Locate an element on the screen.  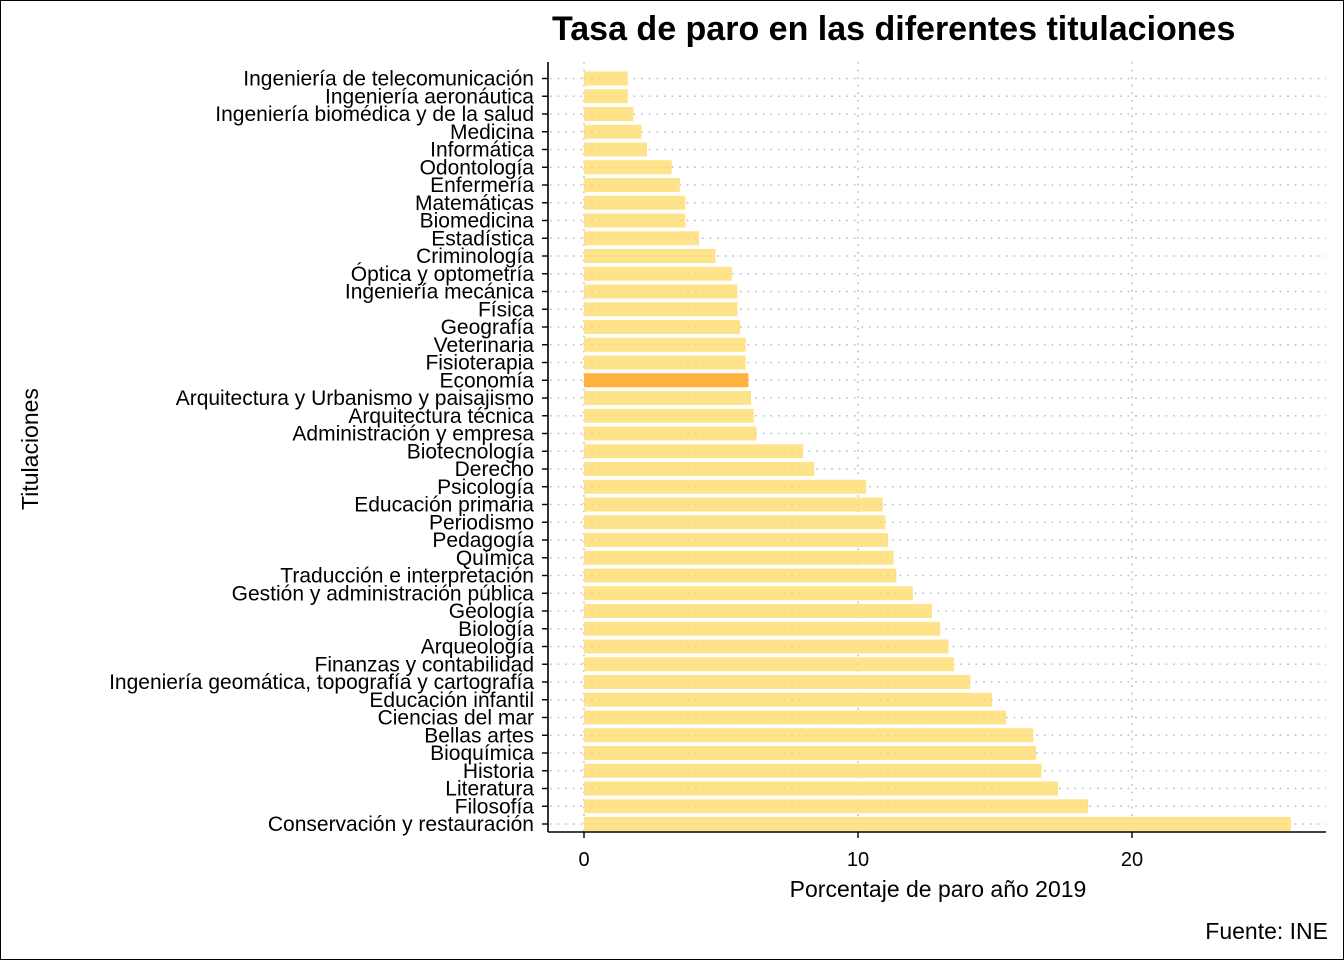
bar: Arquitectura técnica: 6.2 is located at coordinates (669, 415).